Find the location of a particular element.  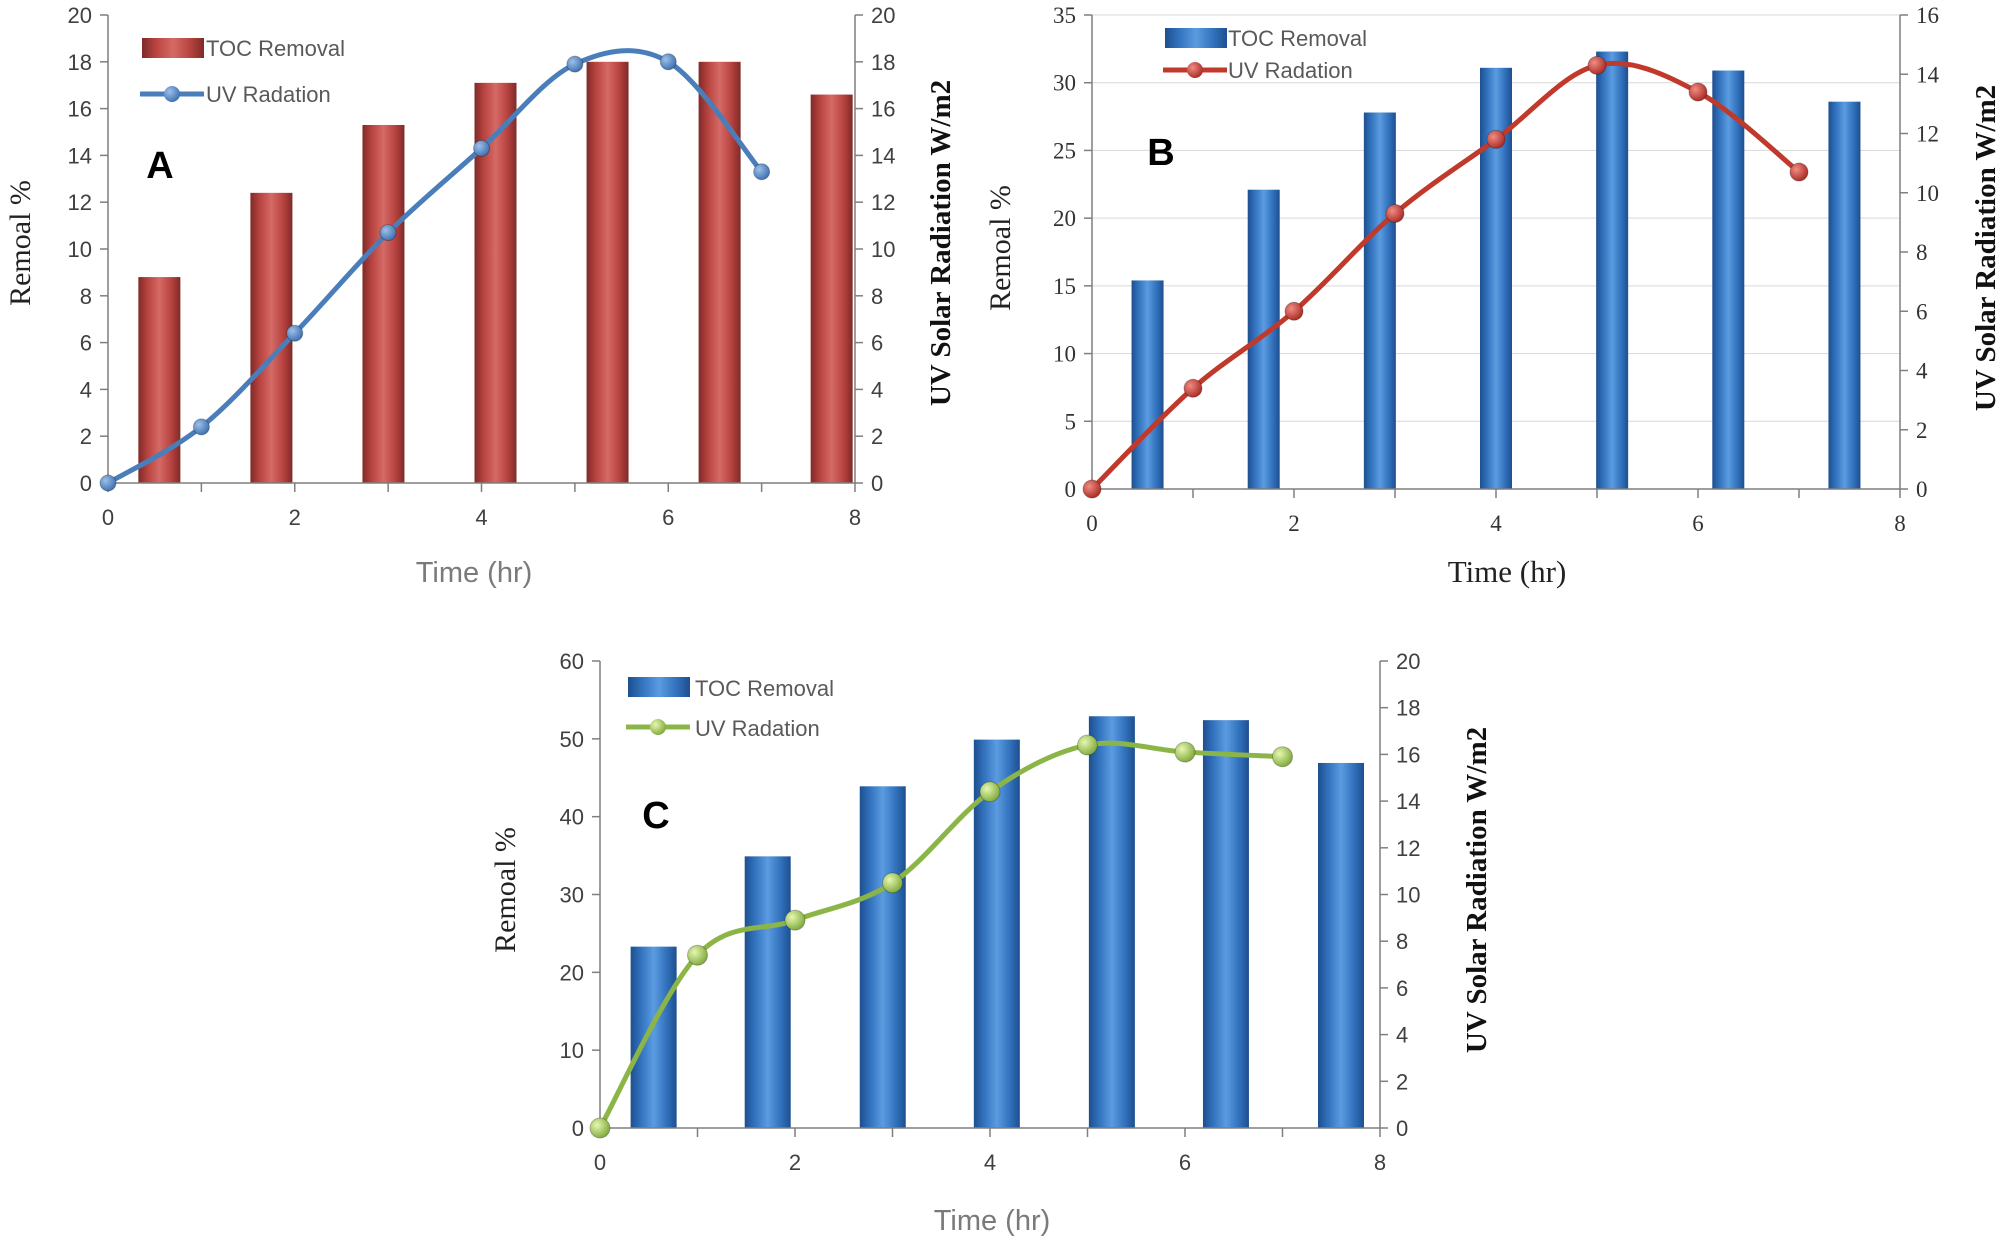

chart-a-xtick-label: 0 is located at coordinates (108, 517).